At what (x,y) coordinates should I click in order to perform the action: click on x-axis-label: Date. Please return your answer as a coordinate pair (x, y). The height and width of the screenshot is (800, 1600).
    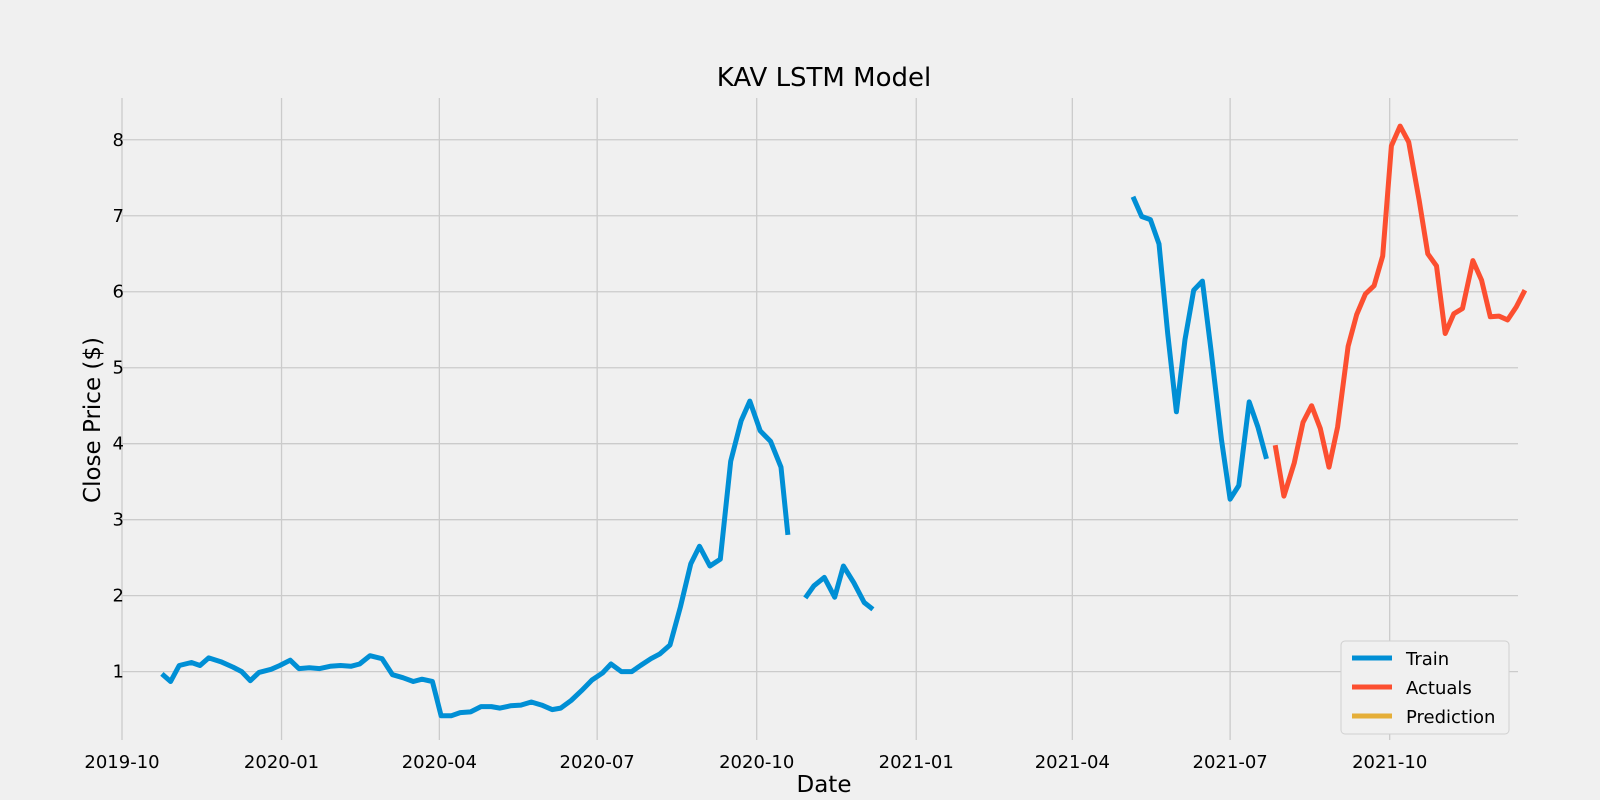
    Looking at the image, I should click on (824, 785).